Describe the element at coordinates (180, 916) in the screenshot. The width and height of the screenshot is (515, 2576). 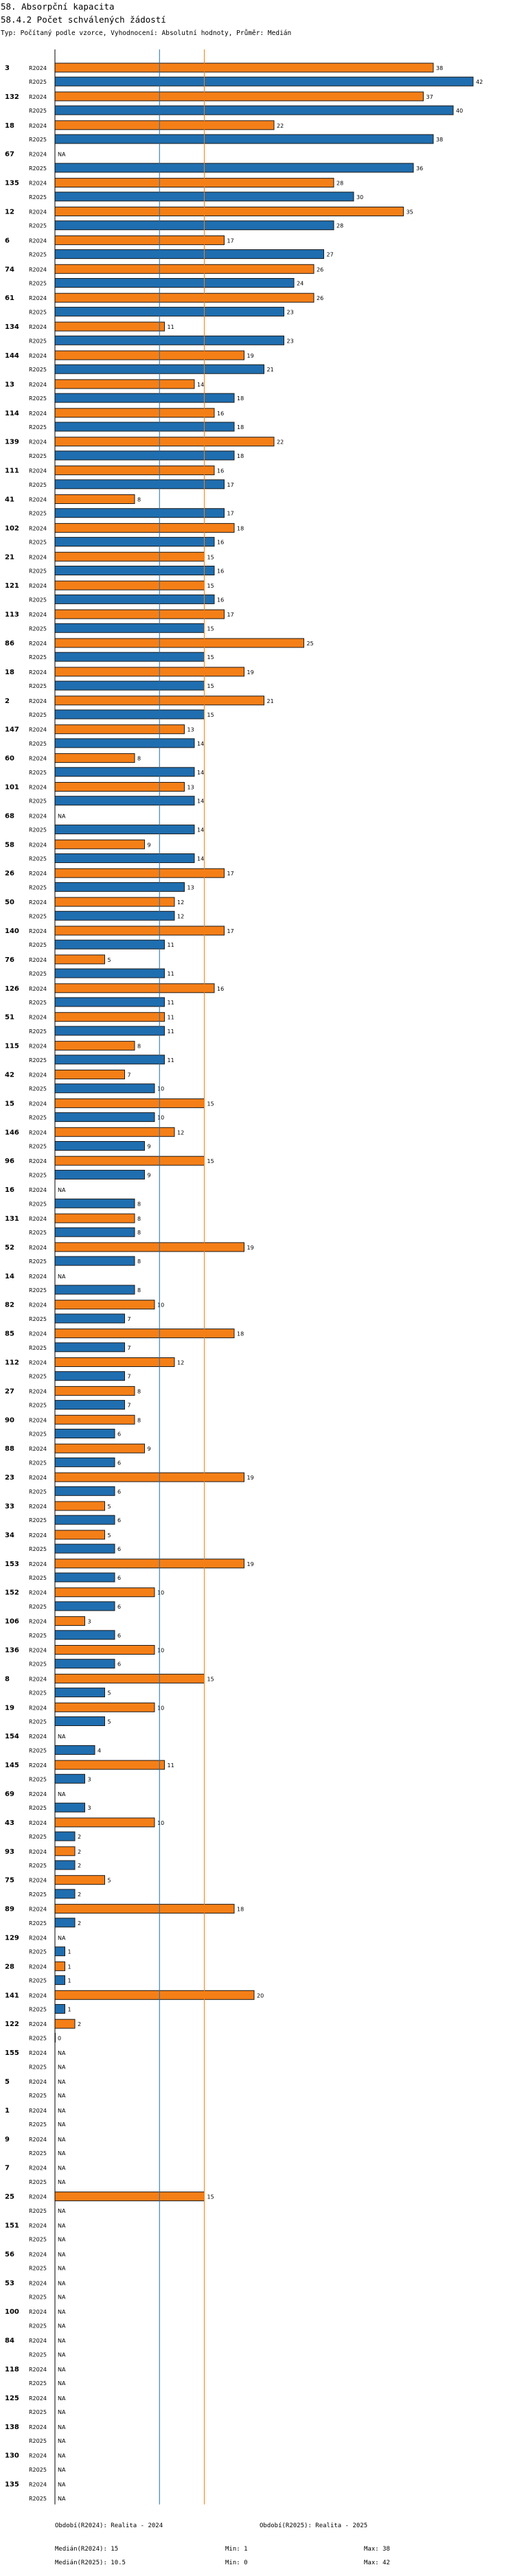
I see `value-label: 12` at that location.